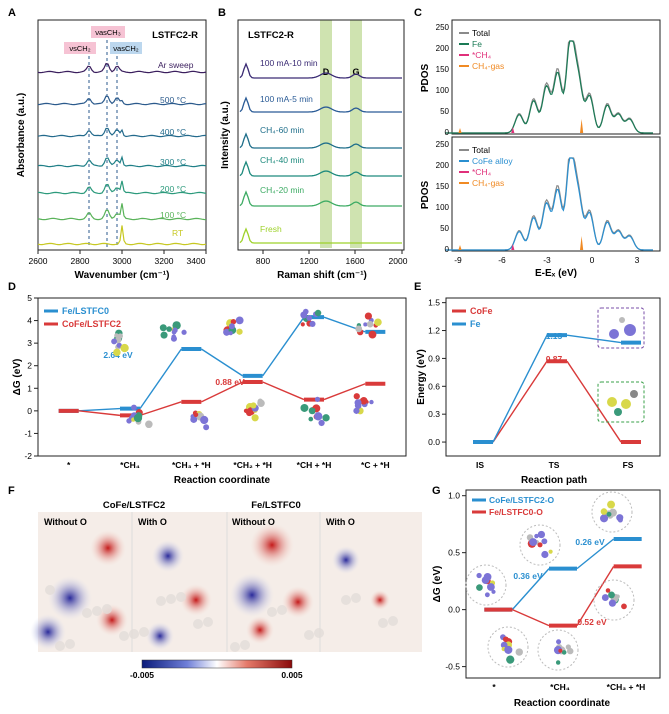 The height and width of the screenshot is (714, 669). Describe the element at coordinates (443, 69) in the screenshot. I see `c-top-ytick: 150` at that location.